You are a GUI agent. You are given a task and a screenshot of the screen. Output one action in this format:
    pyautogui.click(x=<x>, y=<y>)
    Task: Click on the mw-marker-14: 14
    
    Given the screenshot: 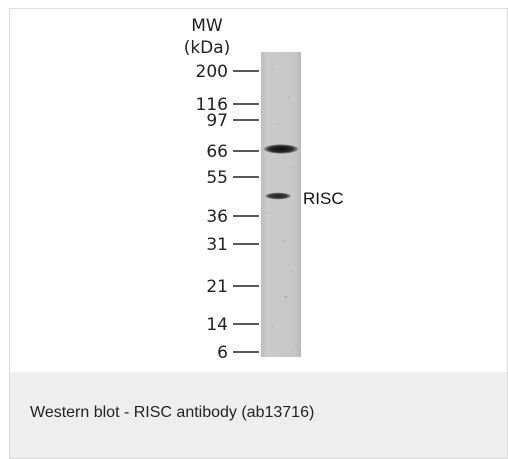 What is the action you would take?
    pyautogui.click(x=232, y=325)
    